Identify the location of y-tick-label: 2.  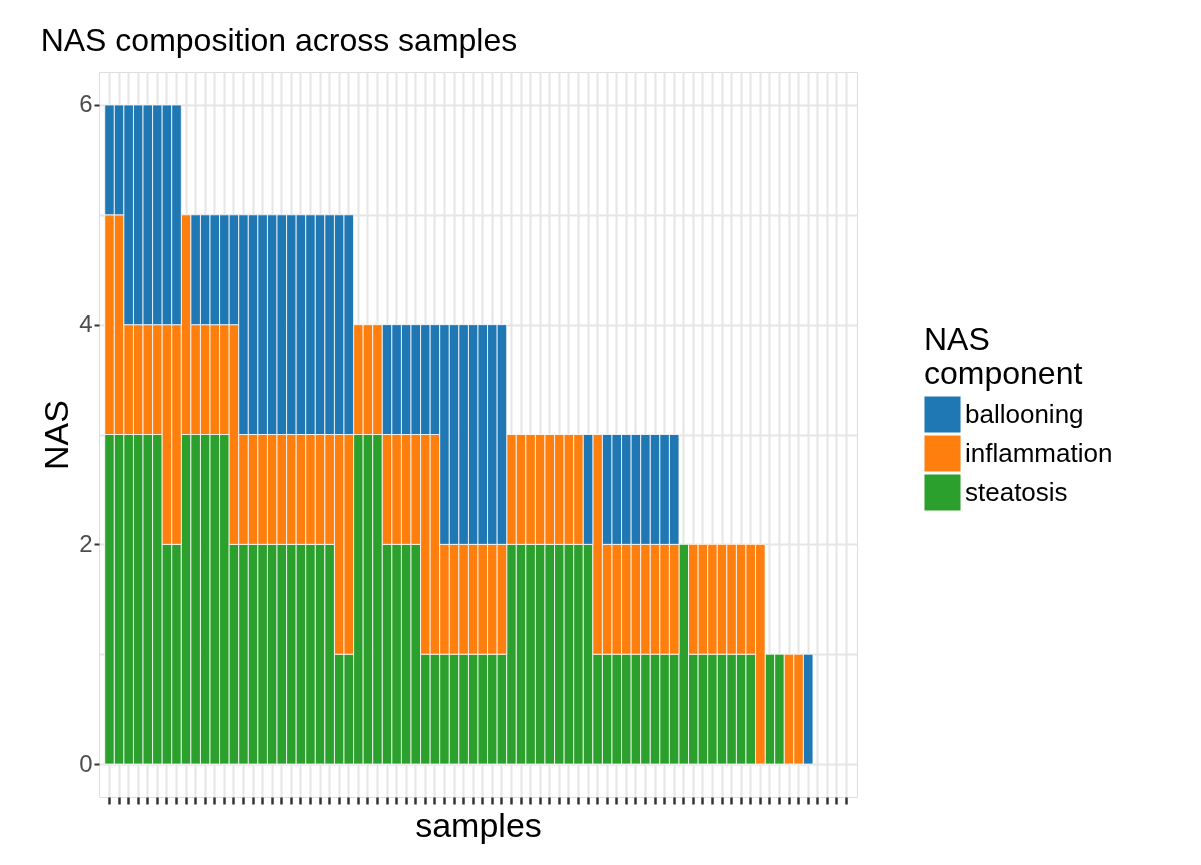
(86, 543).